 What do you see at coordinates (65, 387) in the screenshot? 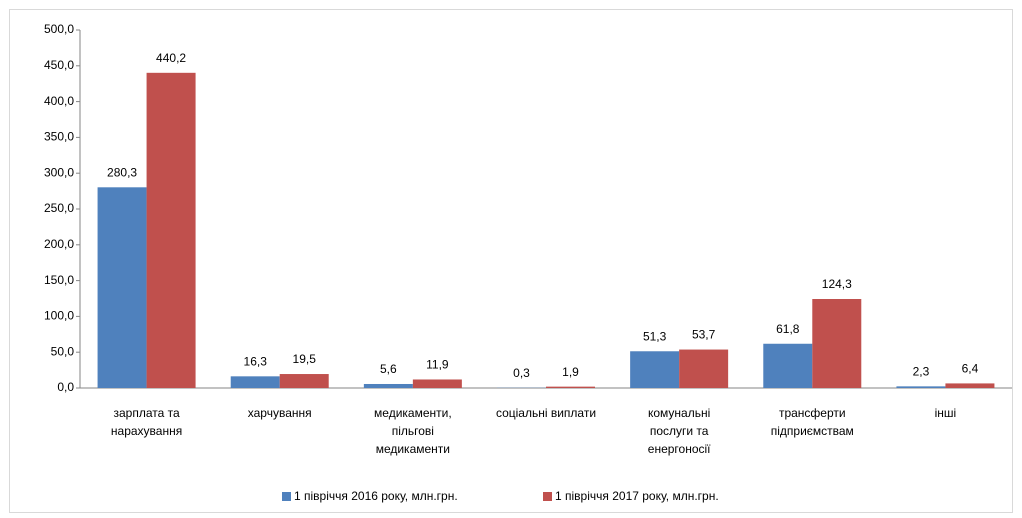
I see `y-tick-label: 0,0` at bounding box center [65, 387].